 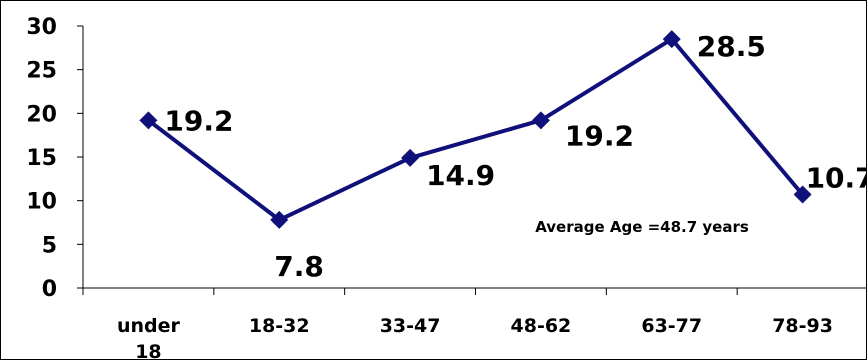 What do you see at coordinates (148, 351) in the screenshot?
I see `x-tick-label-line: 18` at bounding box center [148, 351].